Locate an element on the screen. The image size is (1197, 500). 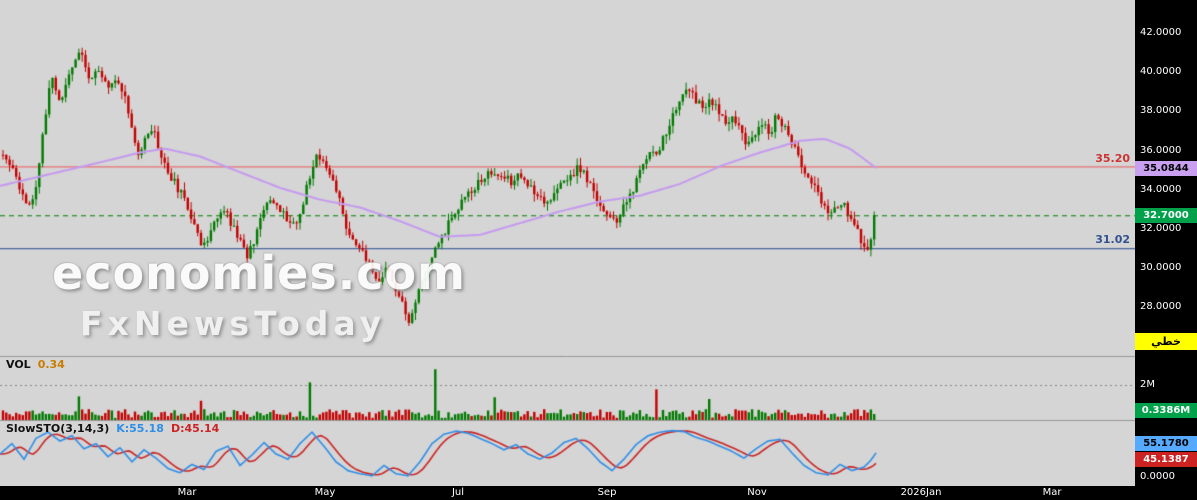
resistance-price-label: 35.20 is located at coordinates (1112, 158).